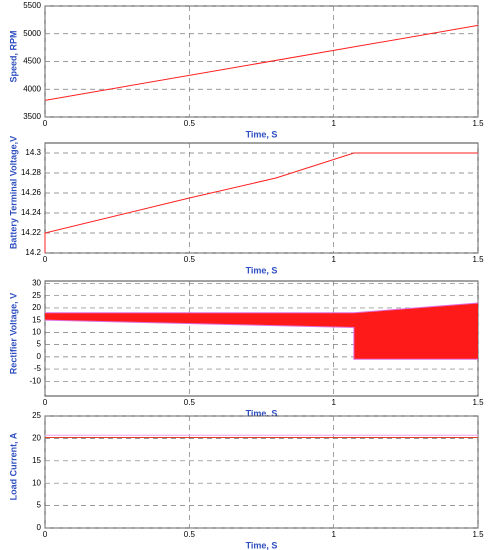 This screenshot has width=488, height=550. Describe the element at coordinates (13, 333) in the screenshot. I see `y-axis-title: Rectifier Voltage, V` at that location.